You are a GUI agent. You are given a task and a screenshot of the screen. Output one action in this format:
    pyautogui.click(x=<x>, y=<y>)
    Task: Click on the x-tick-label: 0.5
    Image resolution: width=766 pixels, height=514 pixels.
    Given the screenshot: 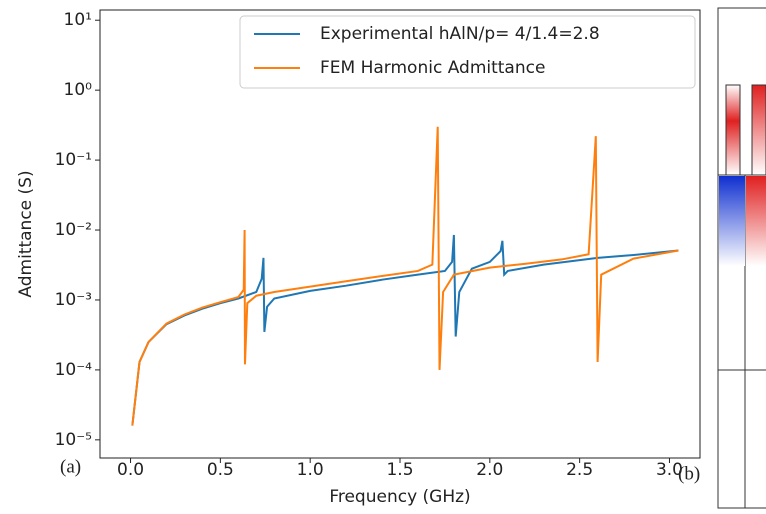 What is the action you would take?
    pyautogui.click(x=220, y=470)
    